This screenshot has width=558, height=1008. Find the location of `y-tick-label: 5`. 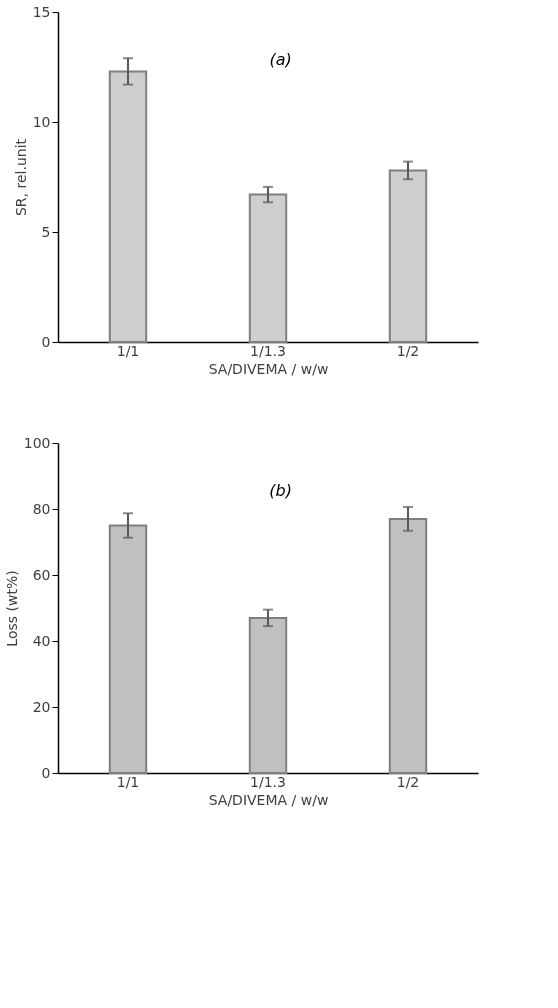

y-tick-label: 5 is located at coordinates (46, 231).